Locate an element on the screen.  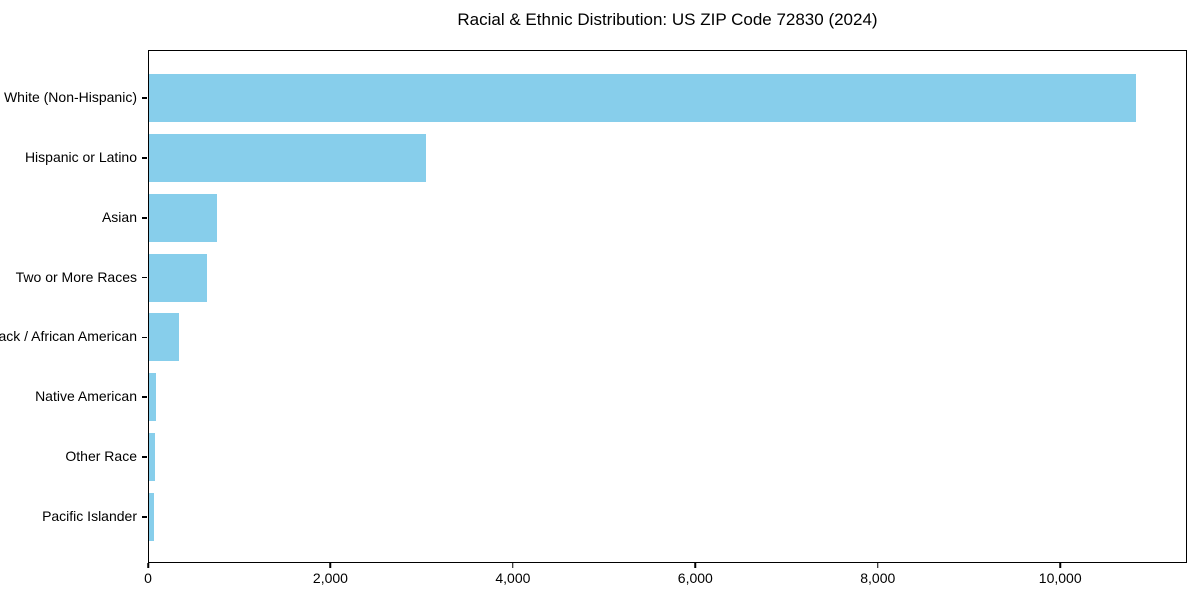
x-tick-label: 10,000 is located at coordinates (1060, 578).